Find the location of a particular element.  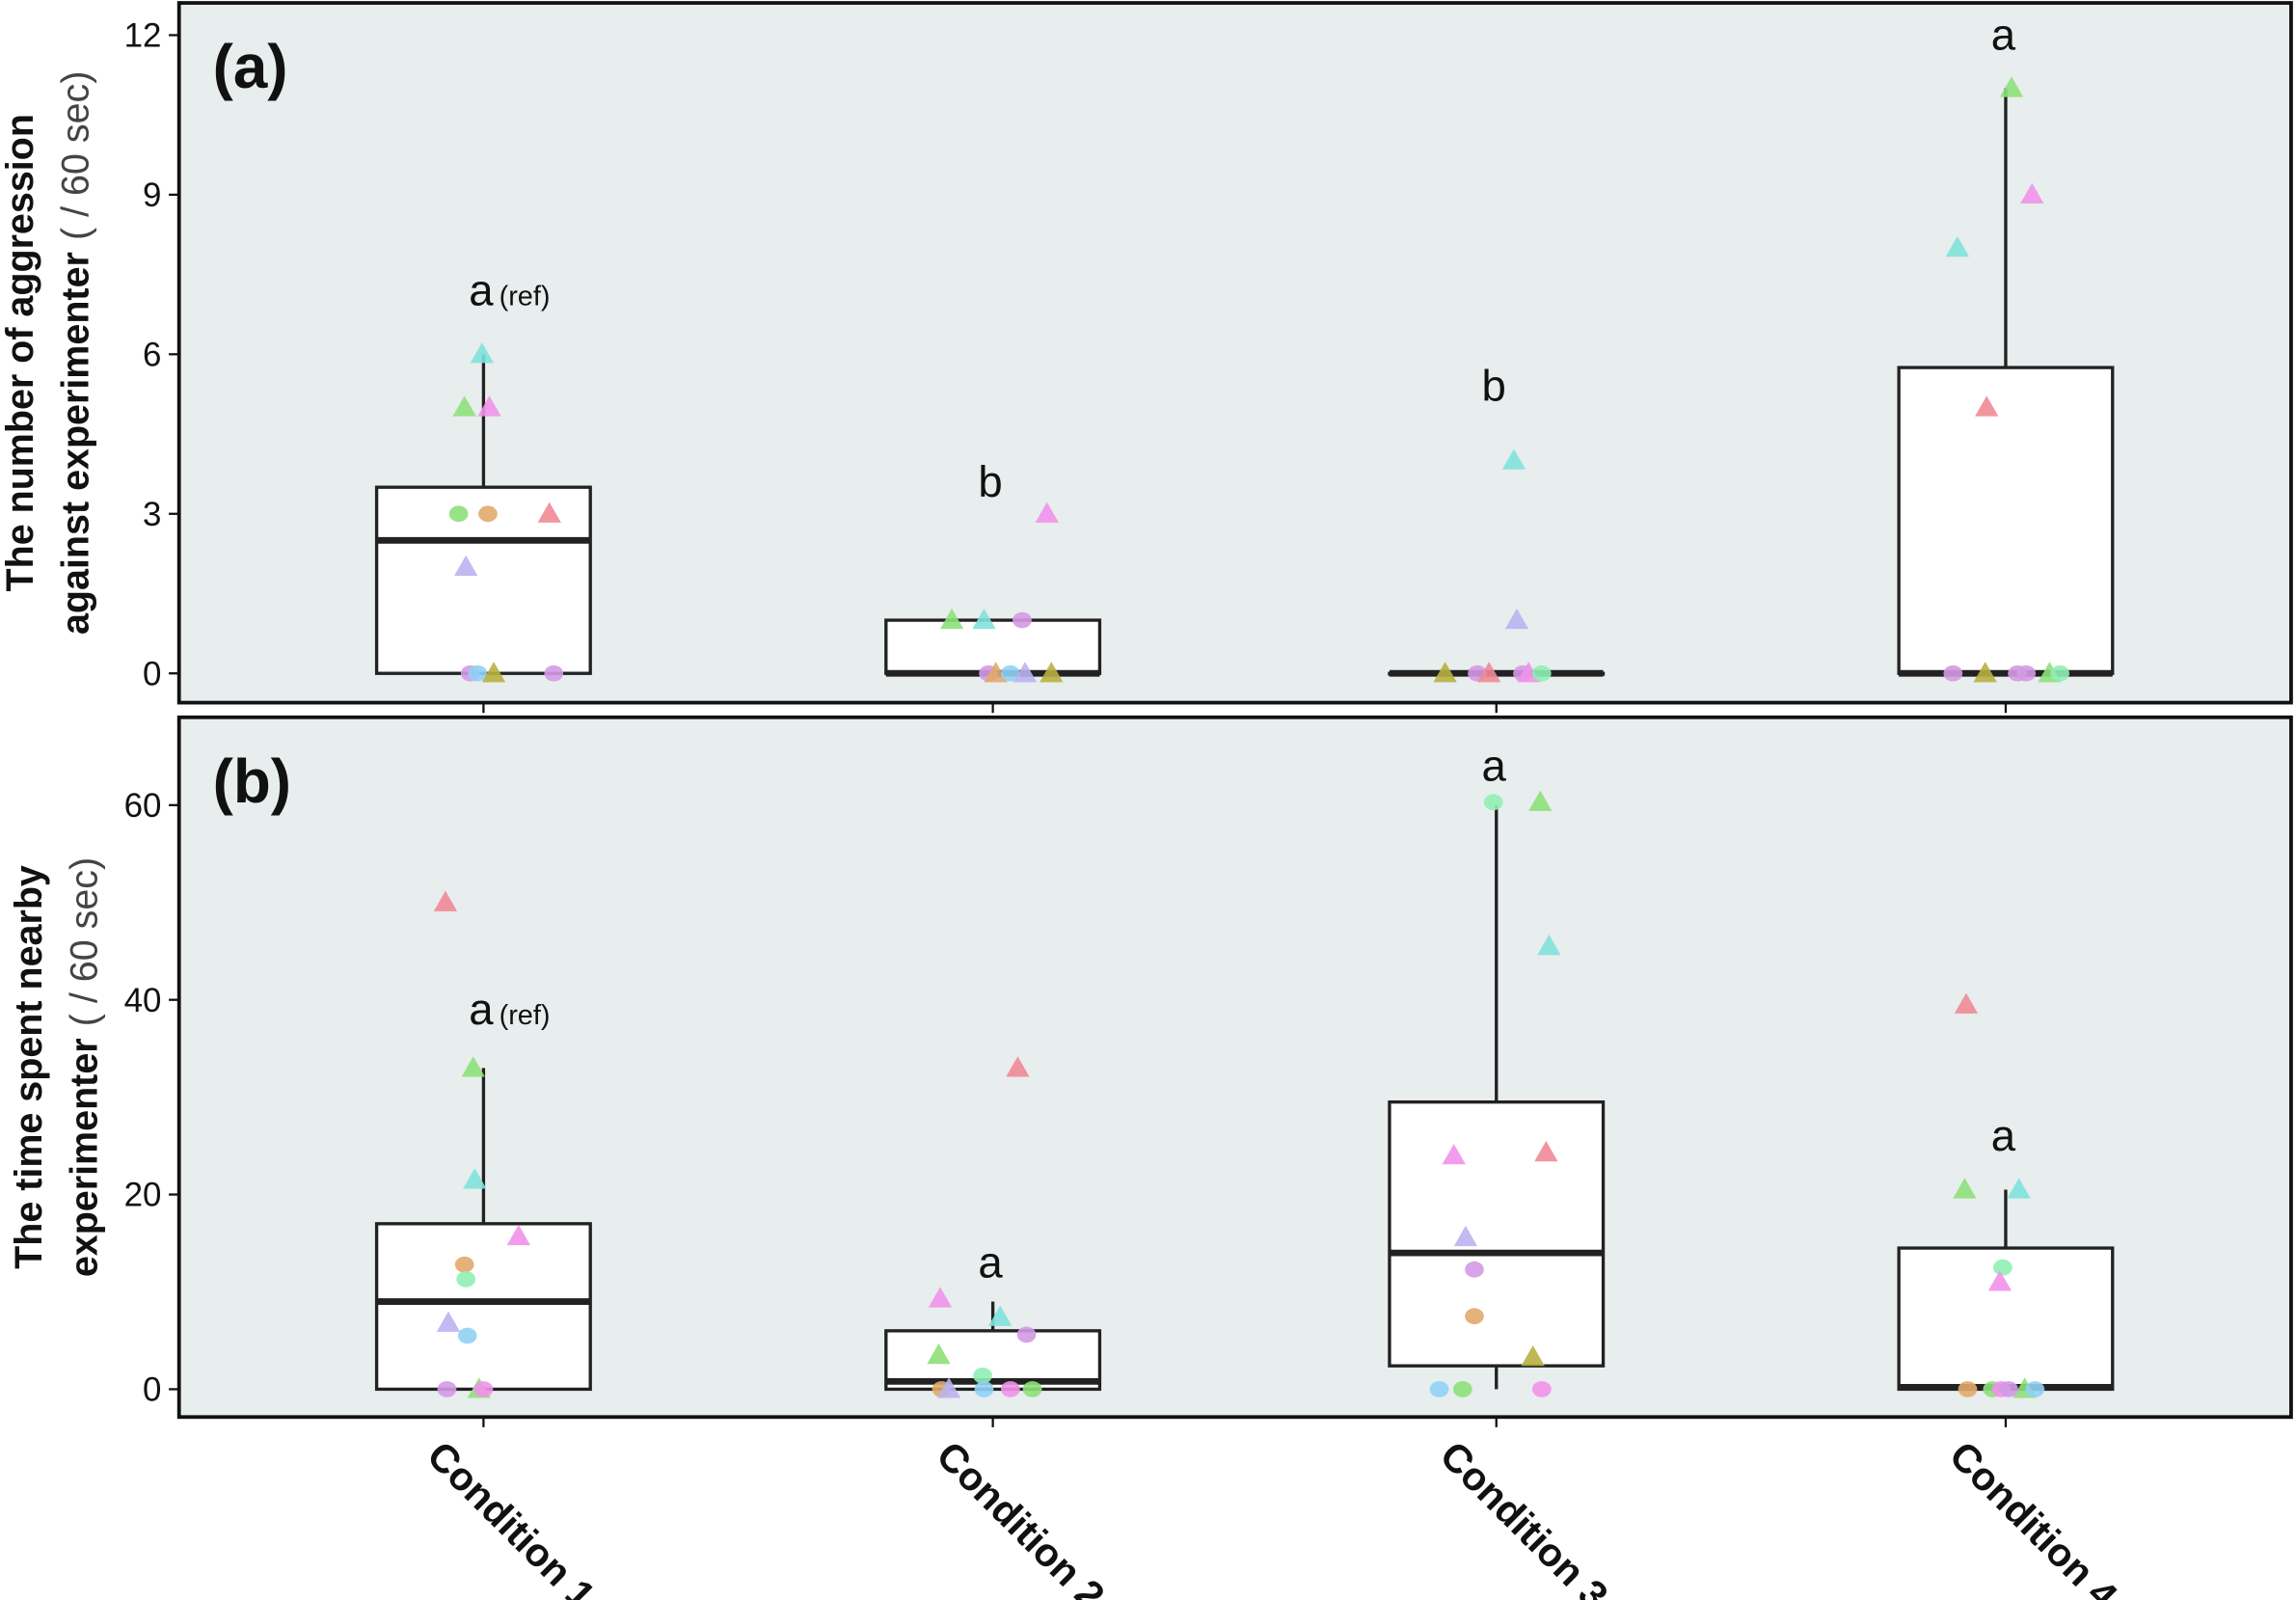

group-3: a Condition 3 is located at coordinates (1502, 1171).